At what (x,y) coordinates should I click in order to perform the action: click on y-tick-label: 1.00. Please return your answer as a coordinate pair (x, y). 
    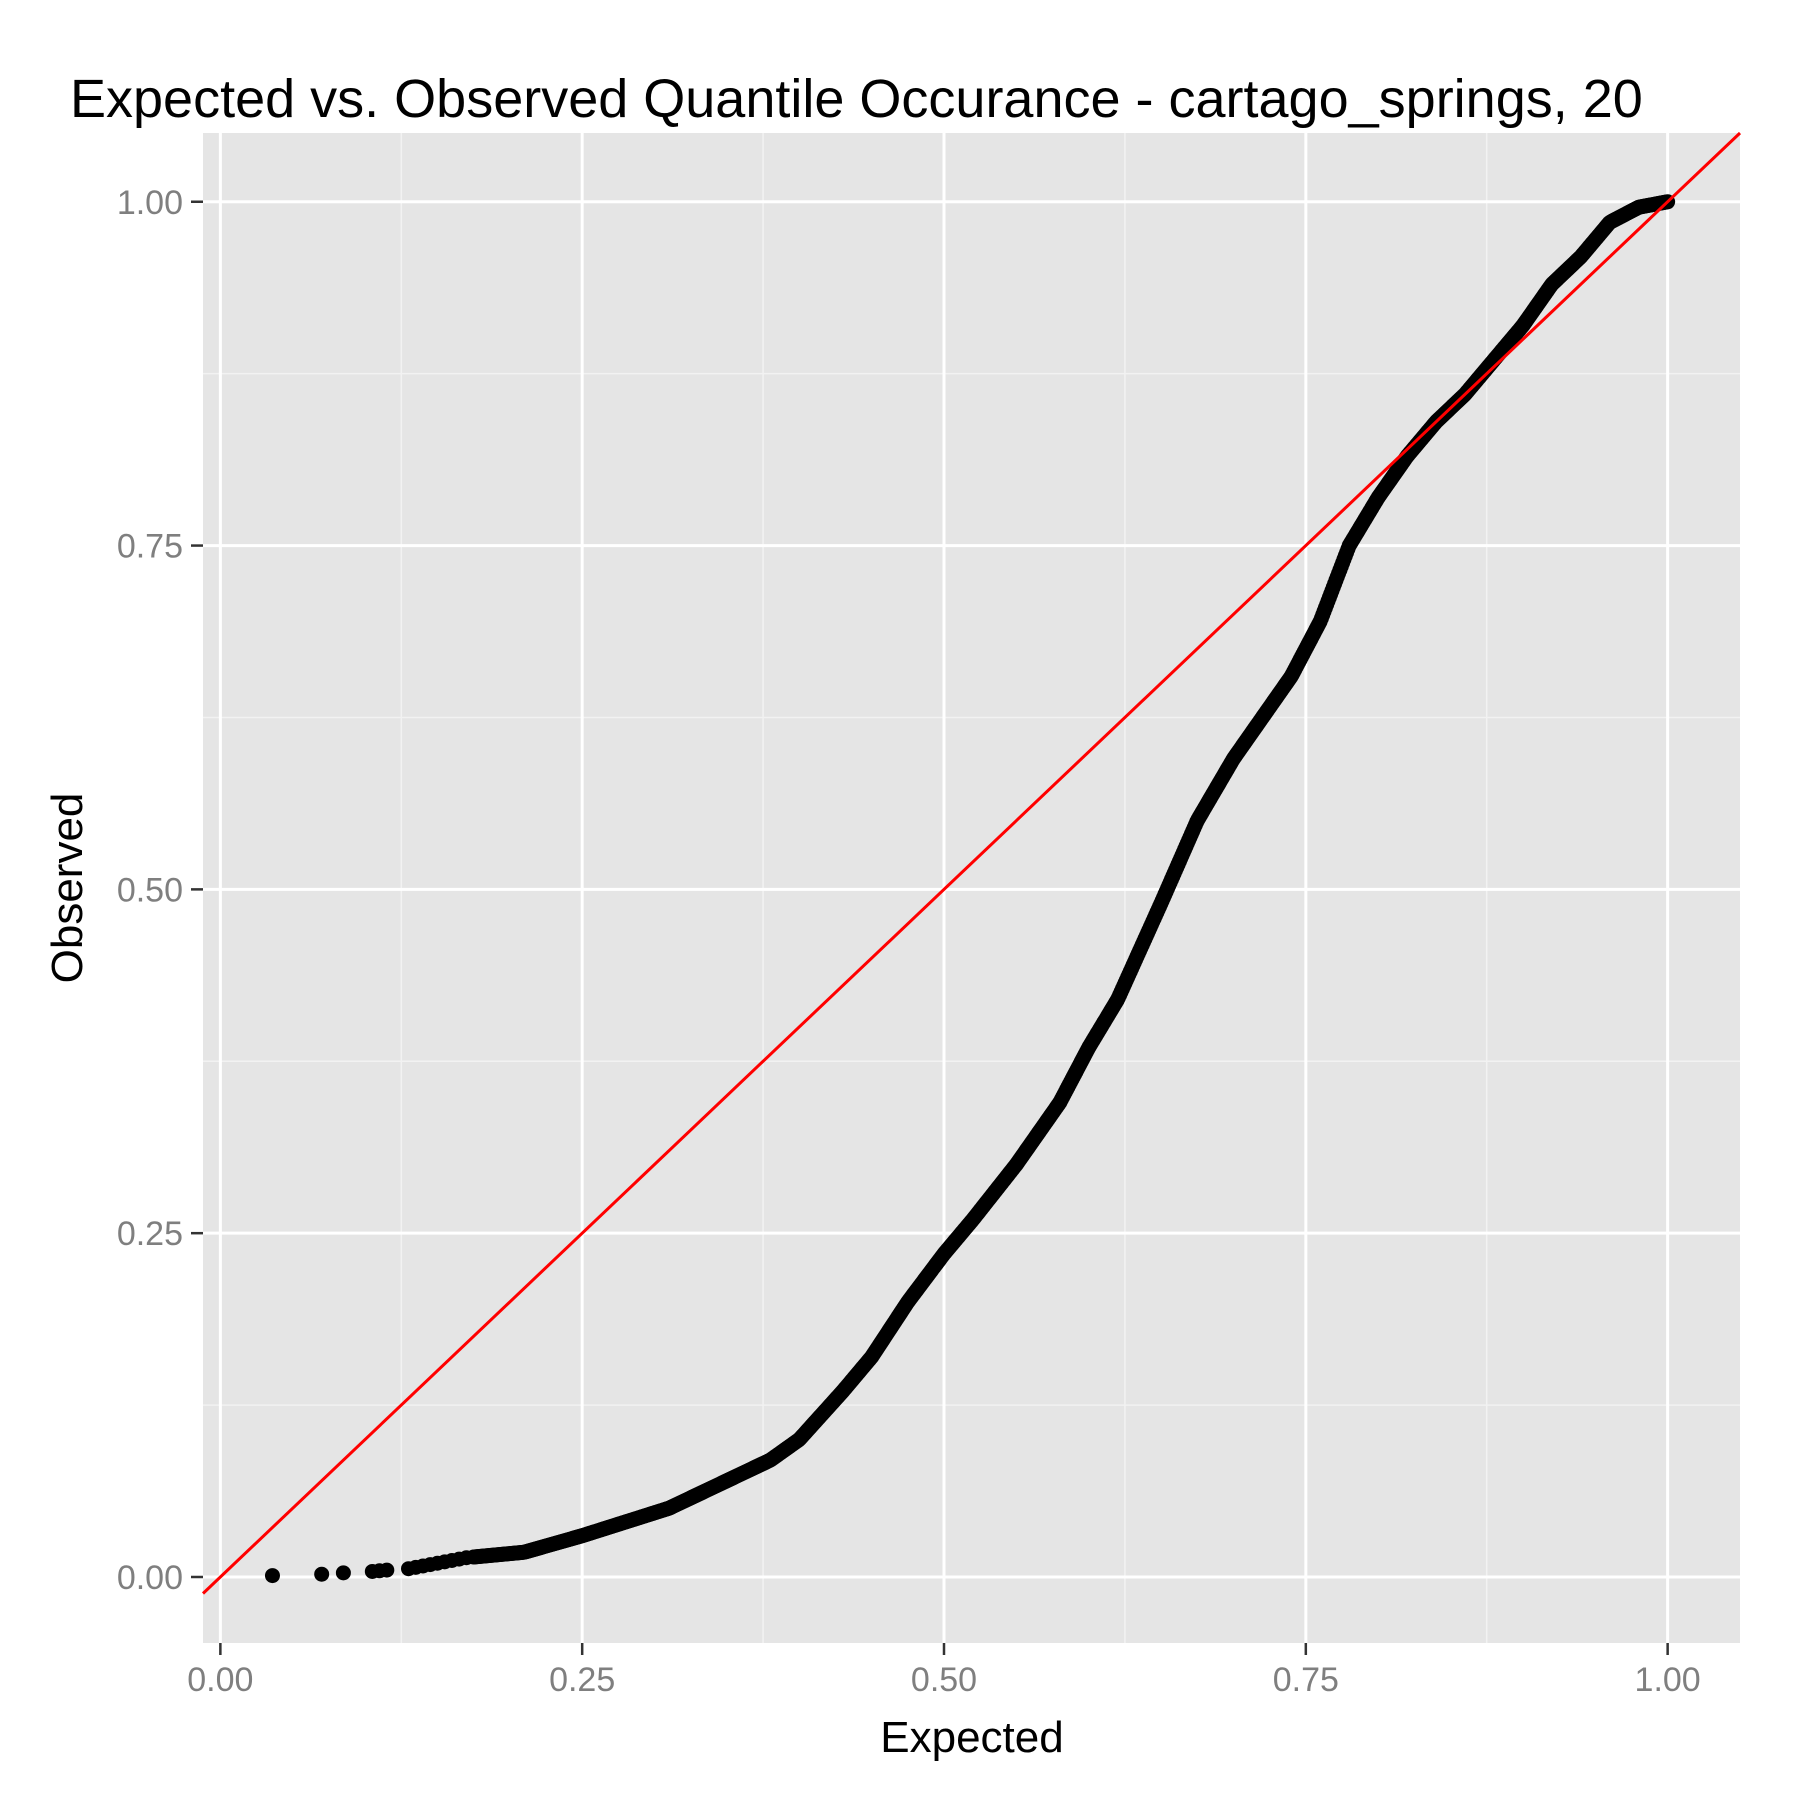
    Looking at the image, I should click on (150, 203).